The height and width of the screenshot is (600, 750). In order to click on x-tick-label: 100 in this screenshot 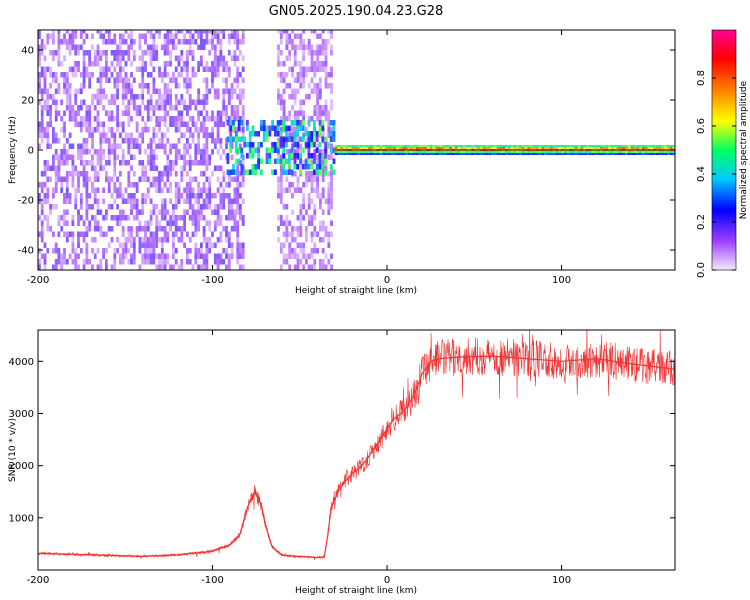, I will do `click(561, 580)`.